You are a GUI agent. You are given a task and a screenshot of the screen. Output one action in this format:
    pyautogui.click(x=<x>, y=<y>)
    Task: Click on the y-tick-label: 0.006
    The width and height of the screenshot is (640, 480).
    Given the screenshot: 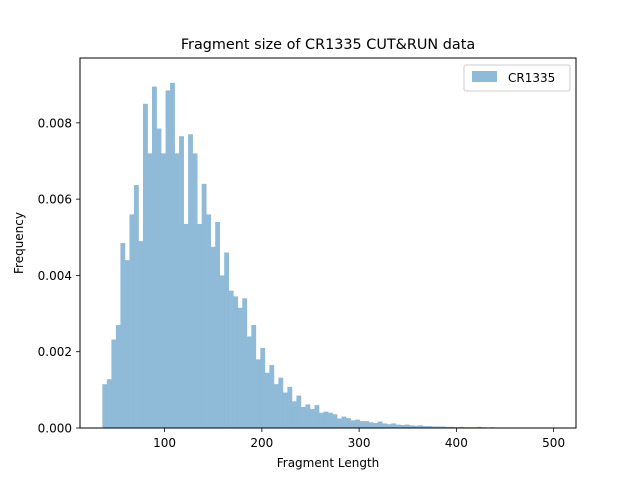 What is the action you would take?
    pyautogui.click(x=55, y=200)
    